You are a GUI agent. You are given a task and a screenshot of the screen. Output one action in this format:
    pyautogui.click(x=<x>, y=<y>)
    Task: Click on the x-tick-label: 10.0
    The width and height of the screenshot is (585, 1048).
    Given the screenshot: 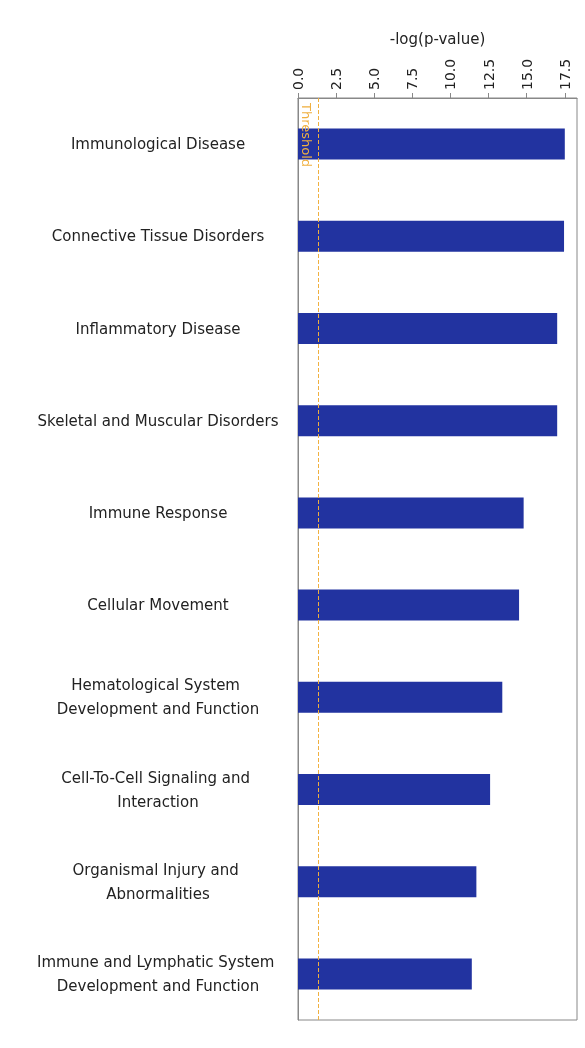 What is the action you would take?
    pyautogui.click(x=450, y=74)
    